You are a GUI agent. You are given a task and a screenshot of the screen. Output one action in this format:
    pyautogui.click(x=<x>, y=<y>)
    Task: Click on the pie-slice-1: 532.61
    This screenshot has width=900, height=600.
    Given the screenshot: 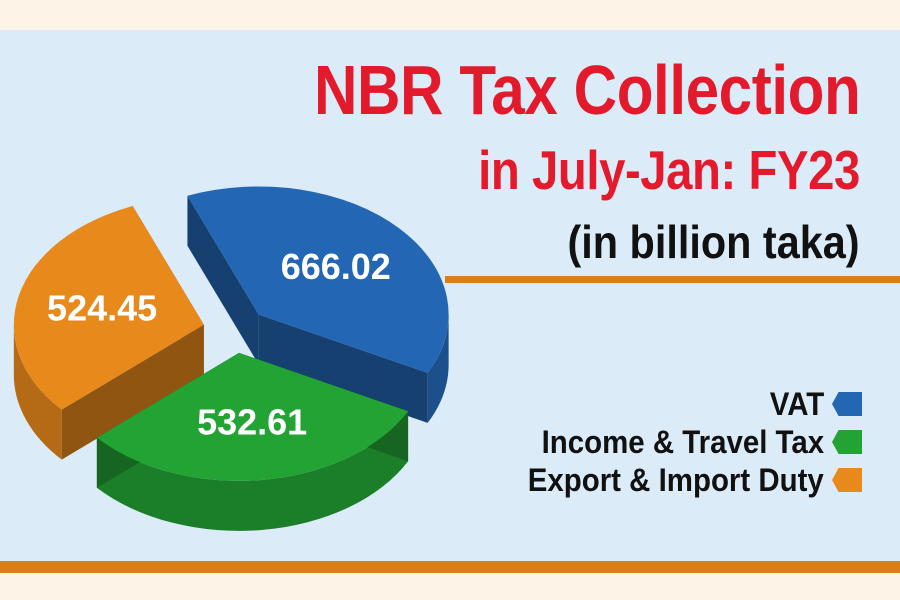 What is the action you would take?
    pyautogui.click(x=252, y=441)
    